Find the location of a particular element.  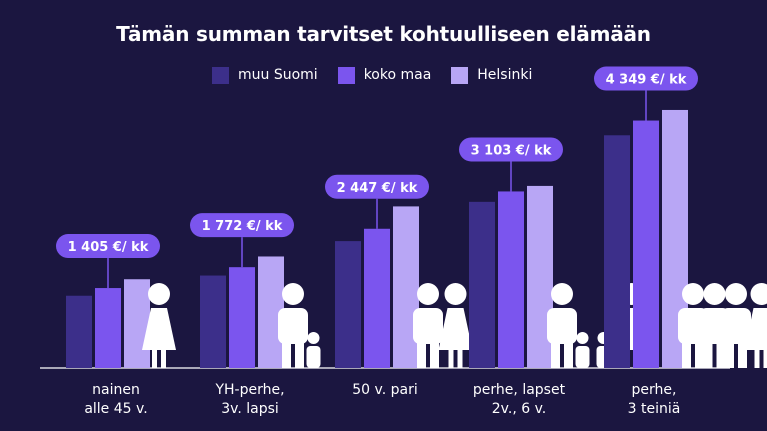

category-label: YH-perhe, is located at coordinates (249, 390).